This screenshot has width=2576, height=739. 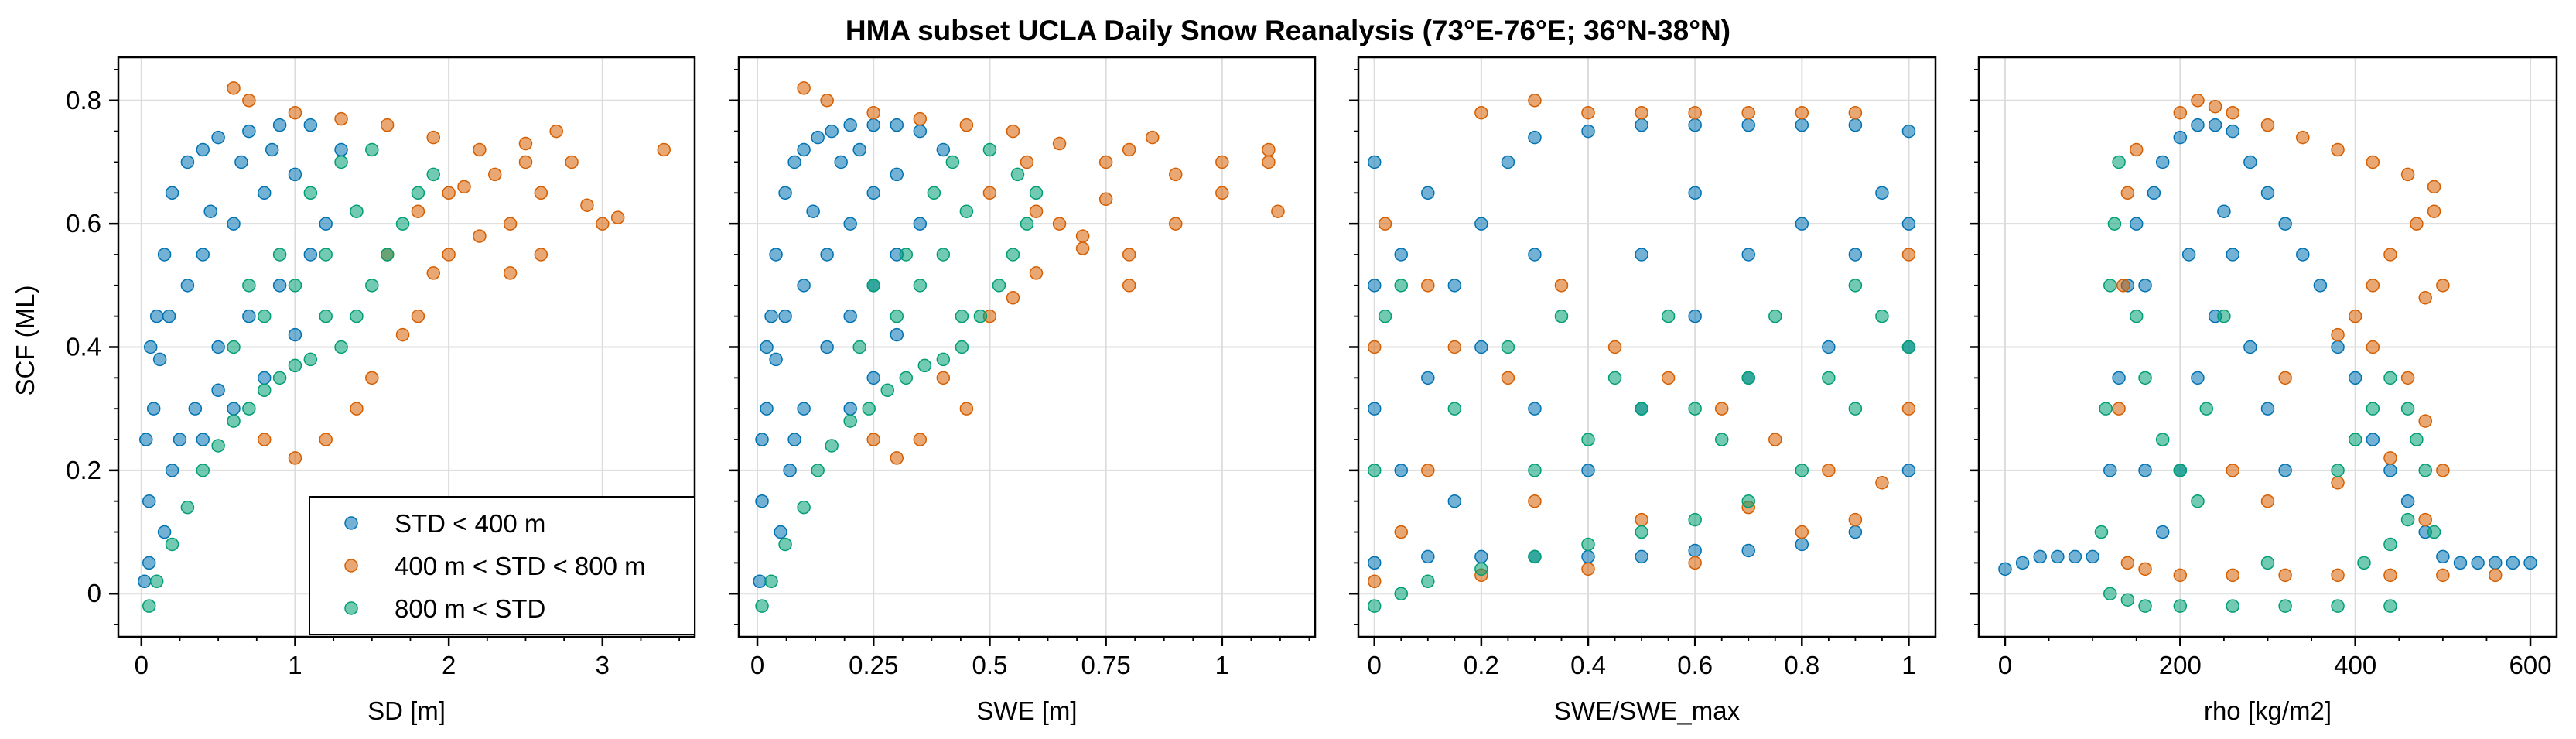 I want to click on legend-entry-1: 400 m < STD < 800 m, so click(x=520, y=566).